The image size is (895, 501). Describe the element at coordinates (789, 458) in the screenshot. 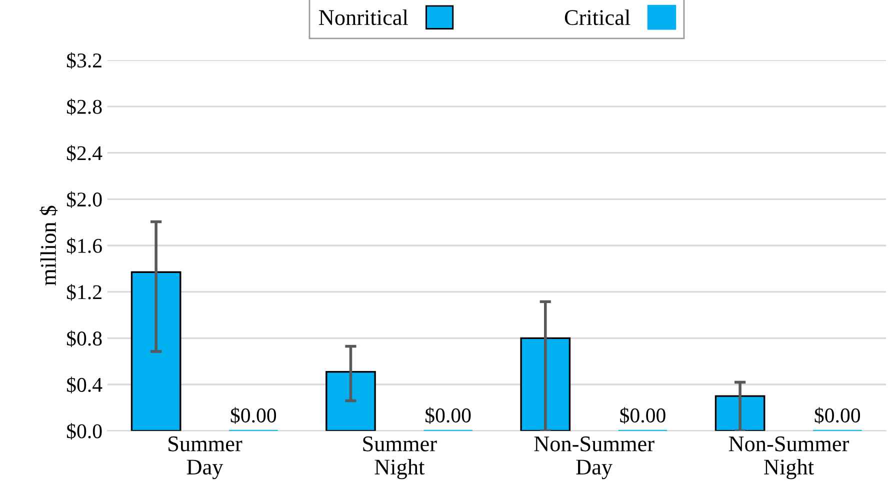

I see `x-tick-label: Non-Summer Night` at that location.